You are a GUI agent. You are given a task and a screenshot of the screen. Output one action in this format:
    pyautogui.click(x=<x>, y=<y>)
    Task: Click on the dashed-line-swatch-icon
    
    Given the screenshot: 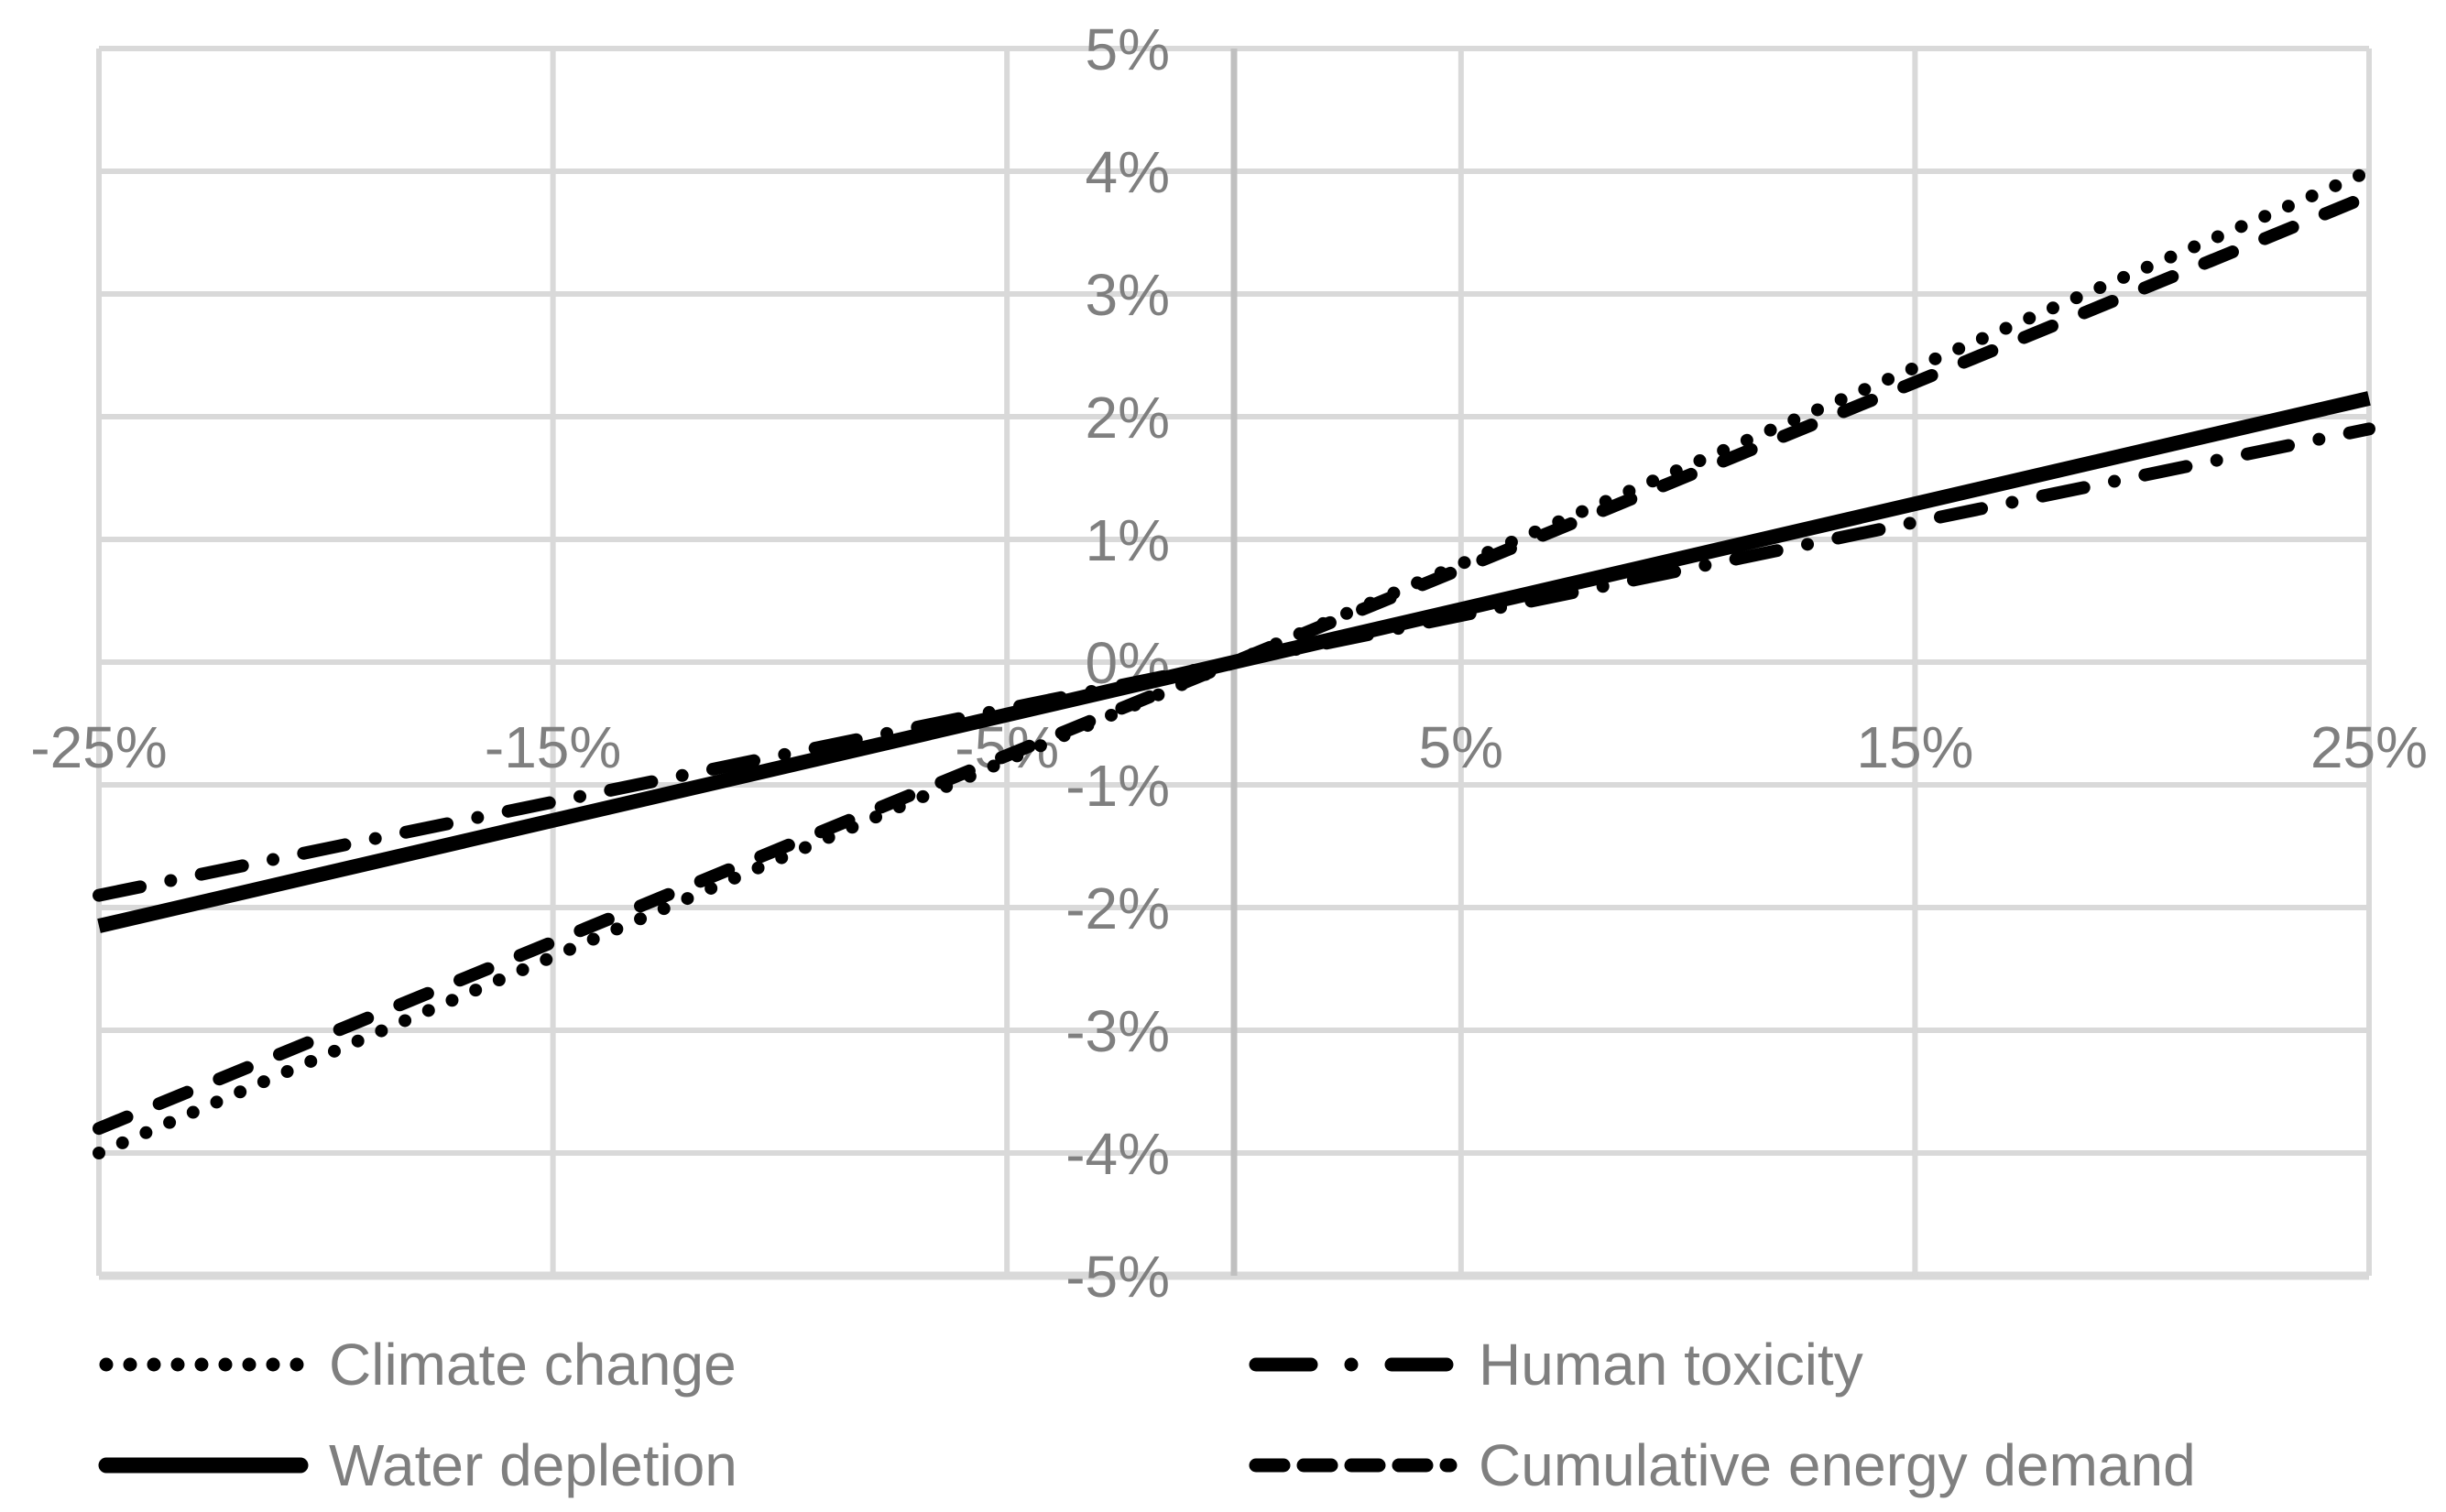 What is the action you would take?
    pyautogui.click(x=1353, y=1465)
    